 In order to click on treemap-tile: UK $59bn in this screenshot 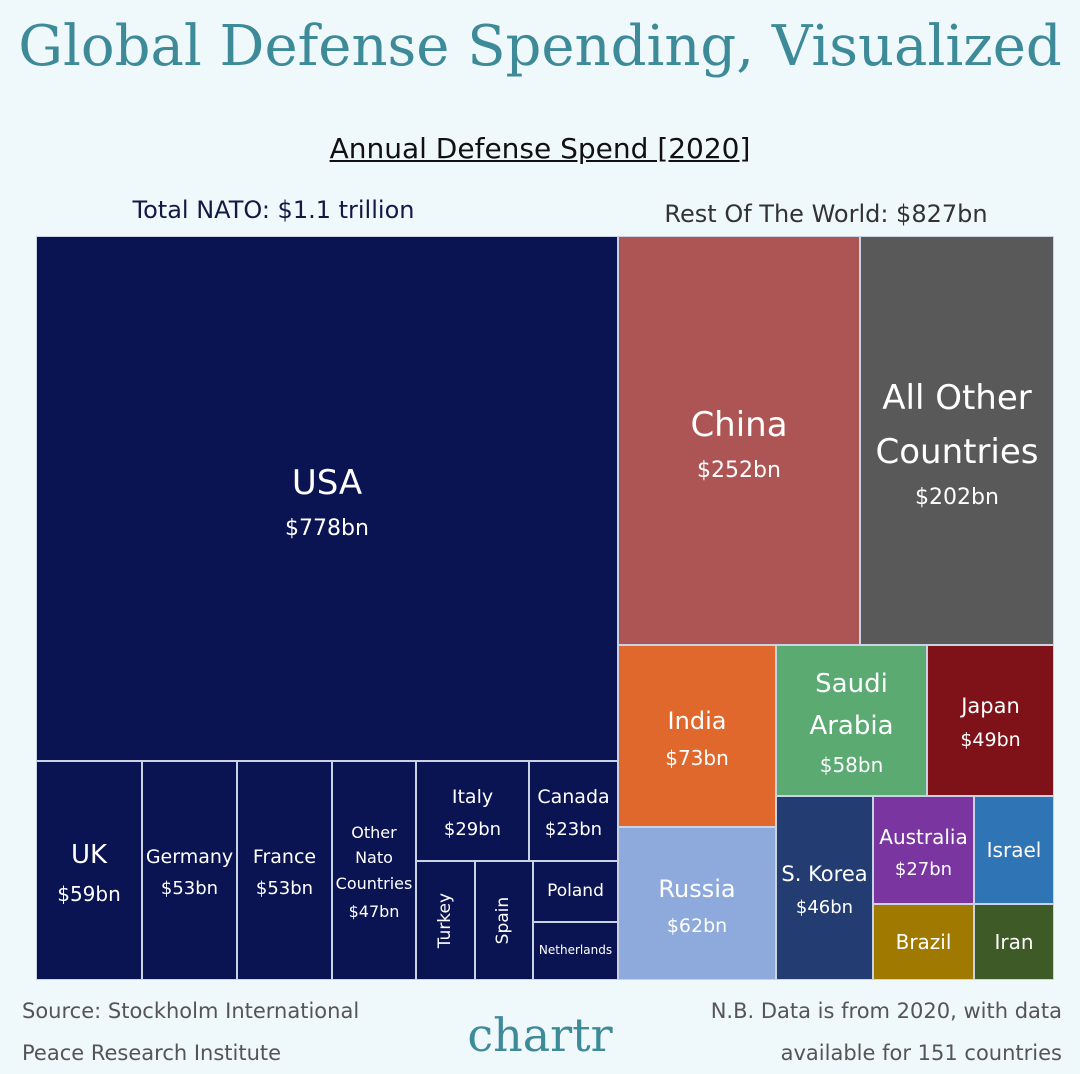, I will do `click(89, 870)`.